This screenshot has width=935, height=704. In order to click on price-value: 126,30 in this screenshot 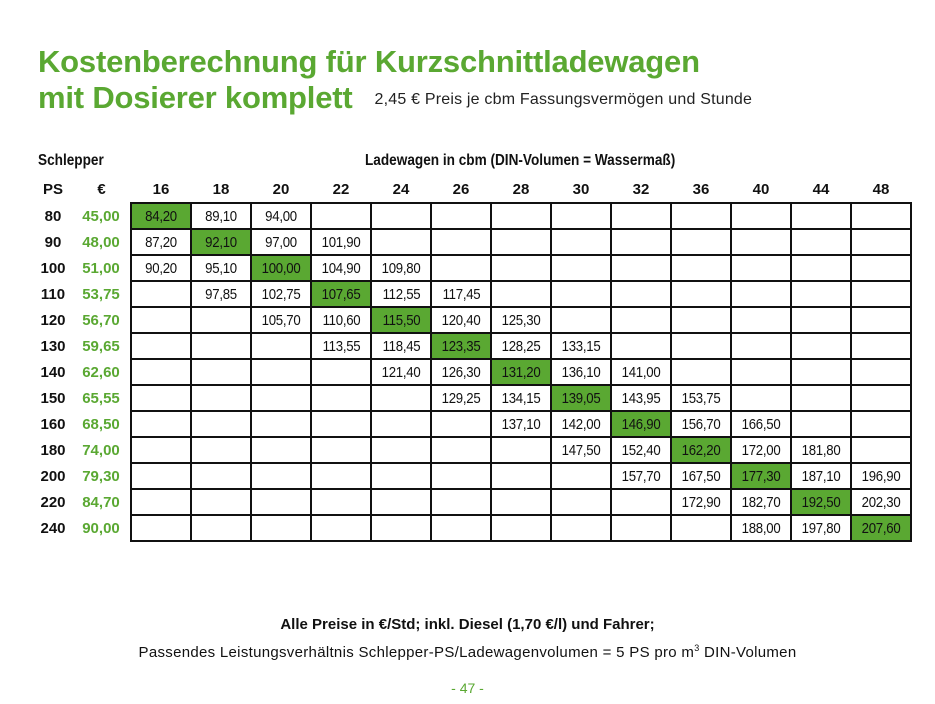, I will do `click(461, 372)`.